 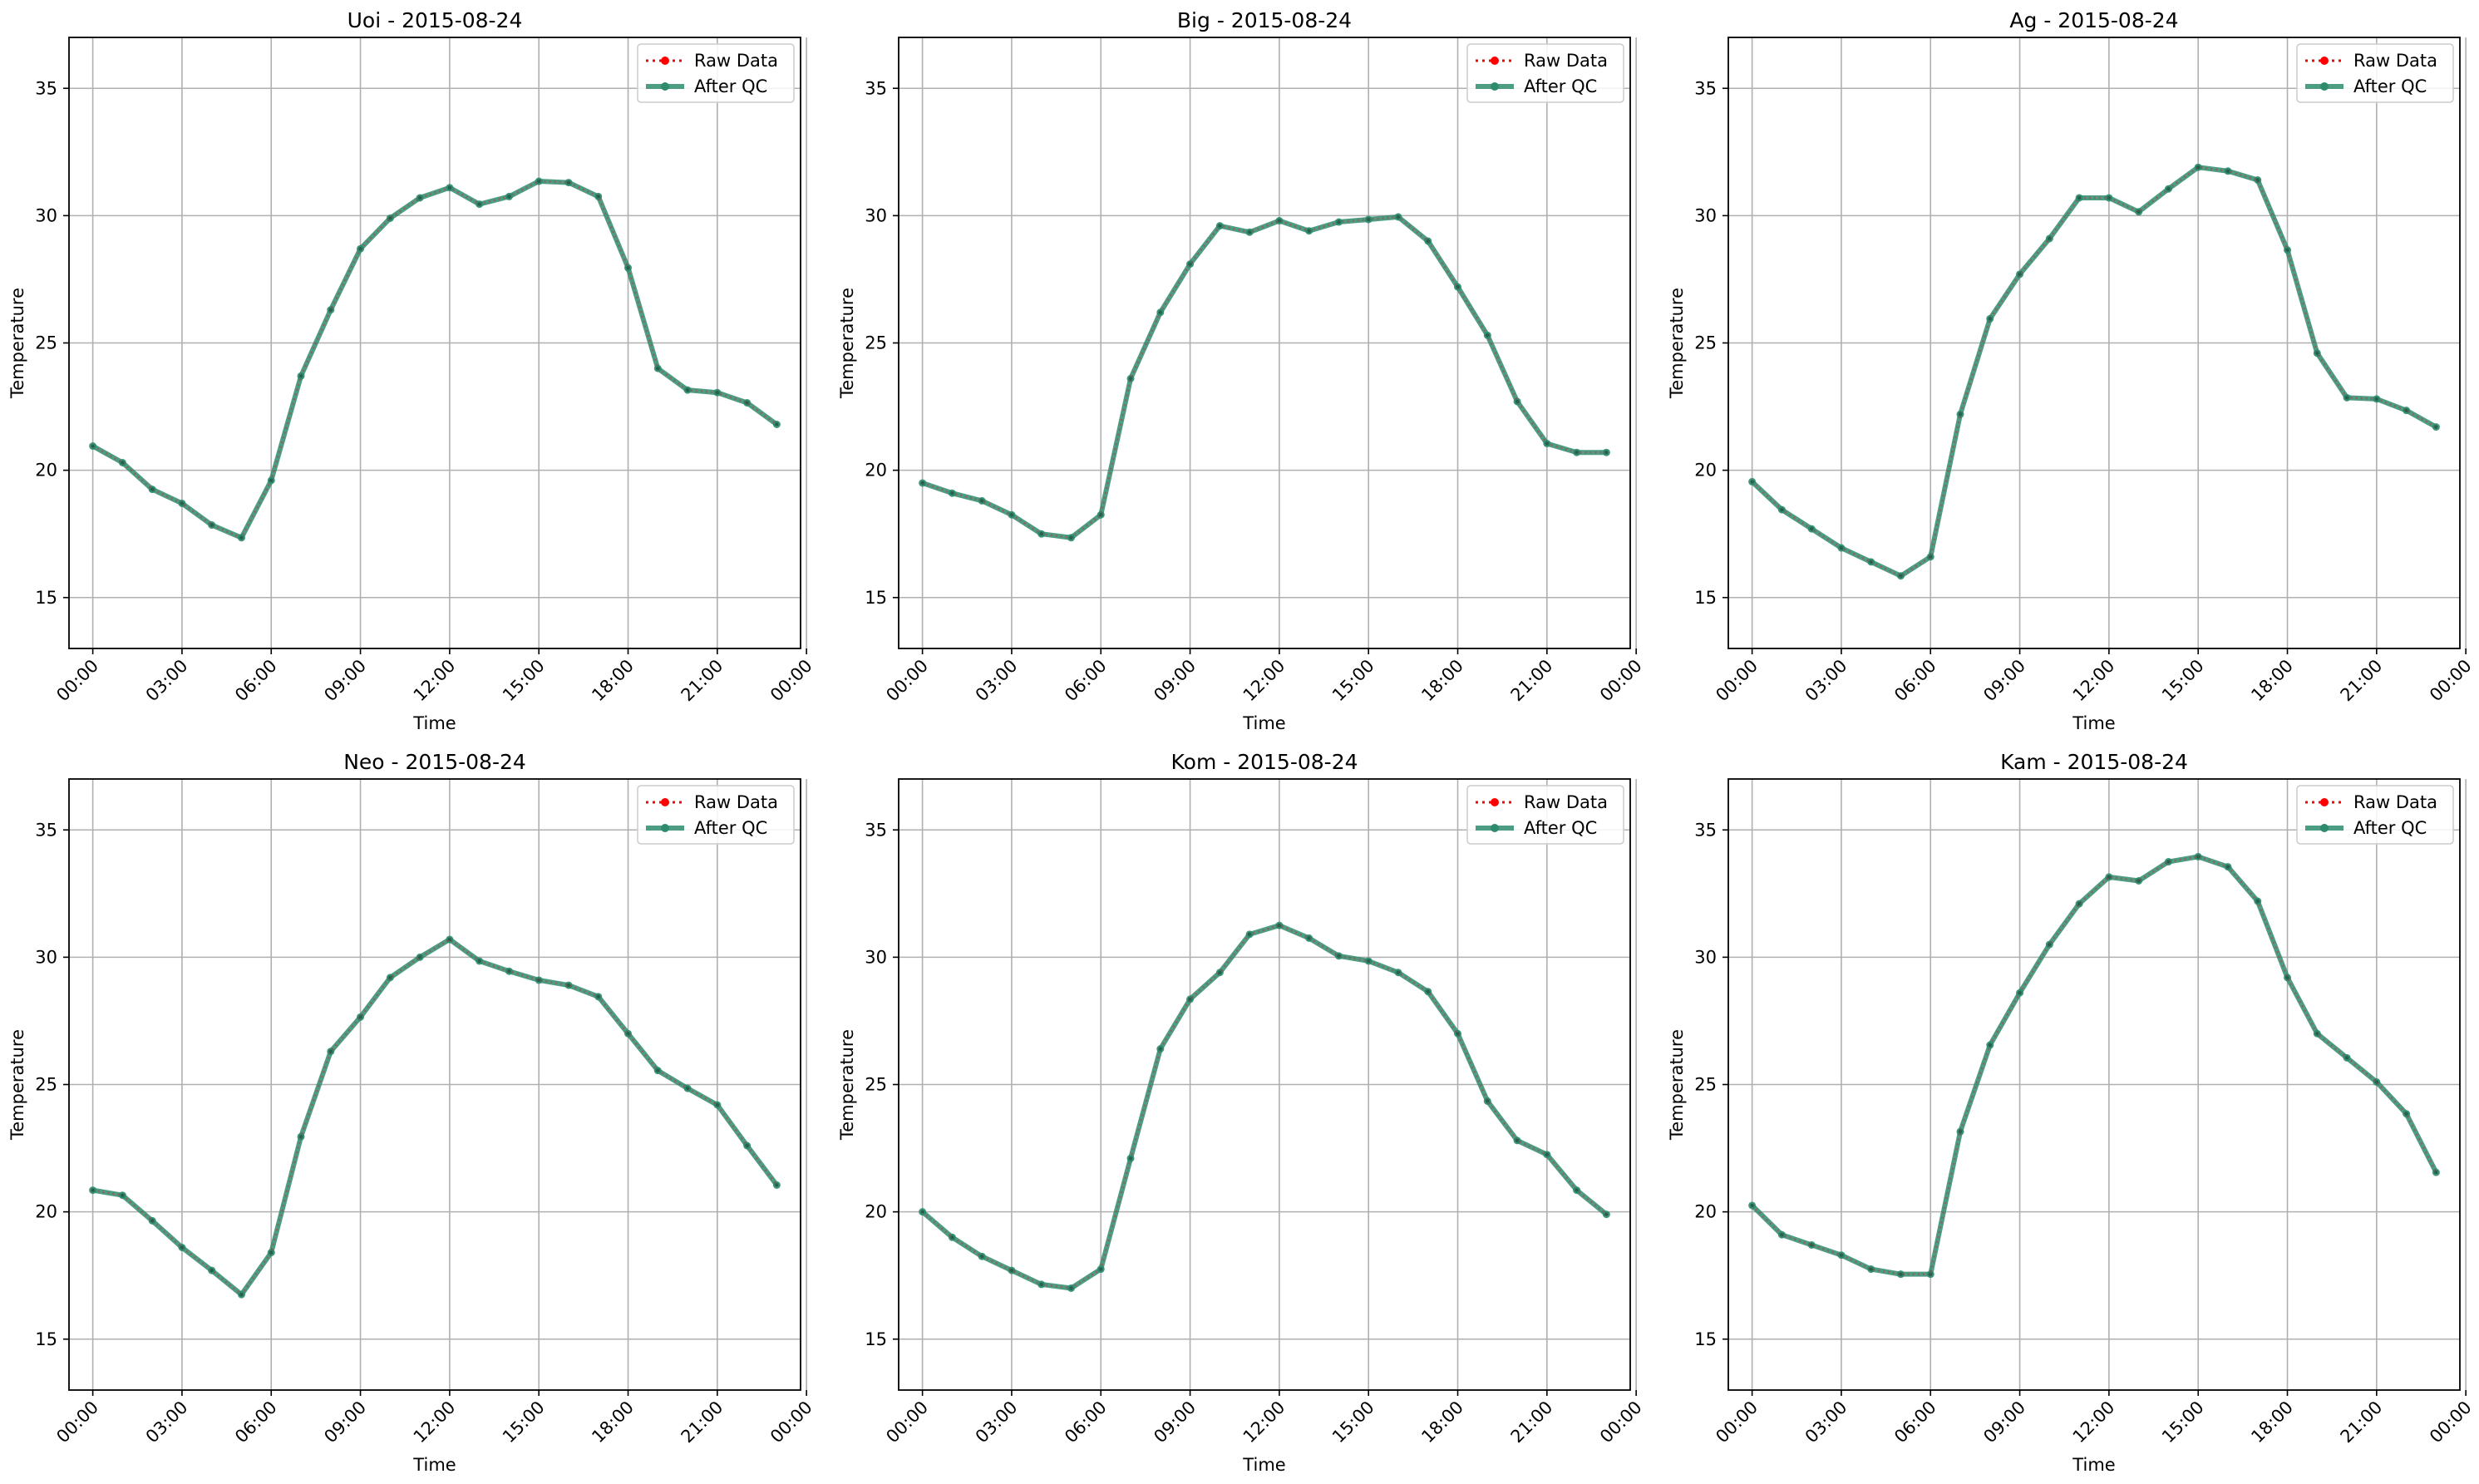 What do you see at coordinates (1264, 20) in the screenshot?
I see `chart-title: Big - 2015-08-24` at bounding box center [1264, 20].